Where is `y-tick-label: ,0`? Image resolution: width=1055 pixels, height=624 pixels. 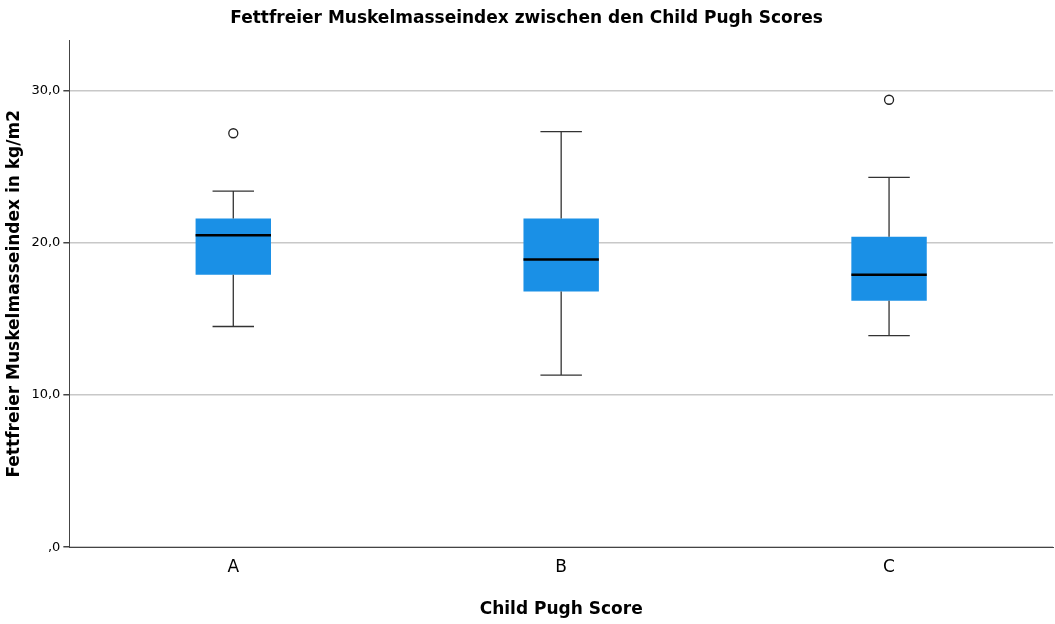 y-tick-label: ,0 is located at coordinates (54, 546).